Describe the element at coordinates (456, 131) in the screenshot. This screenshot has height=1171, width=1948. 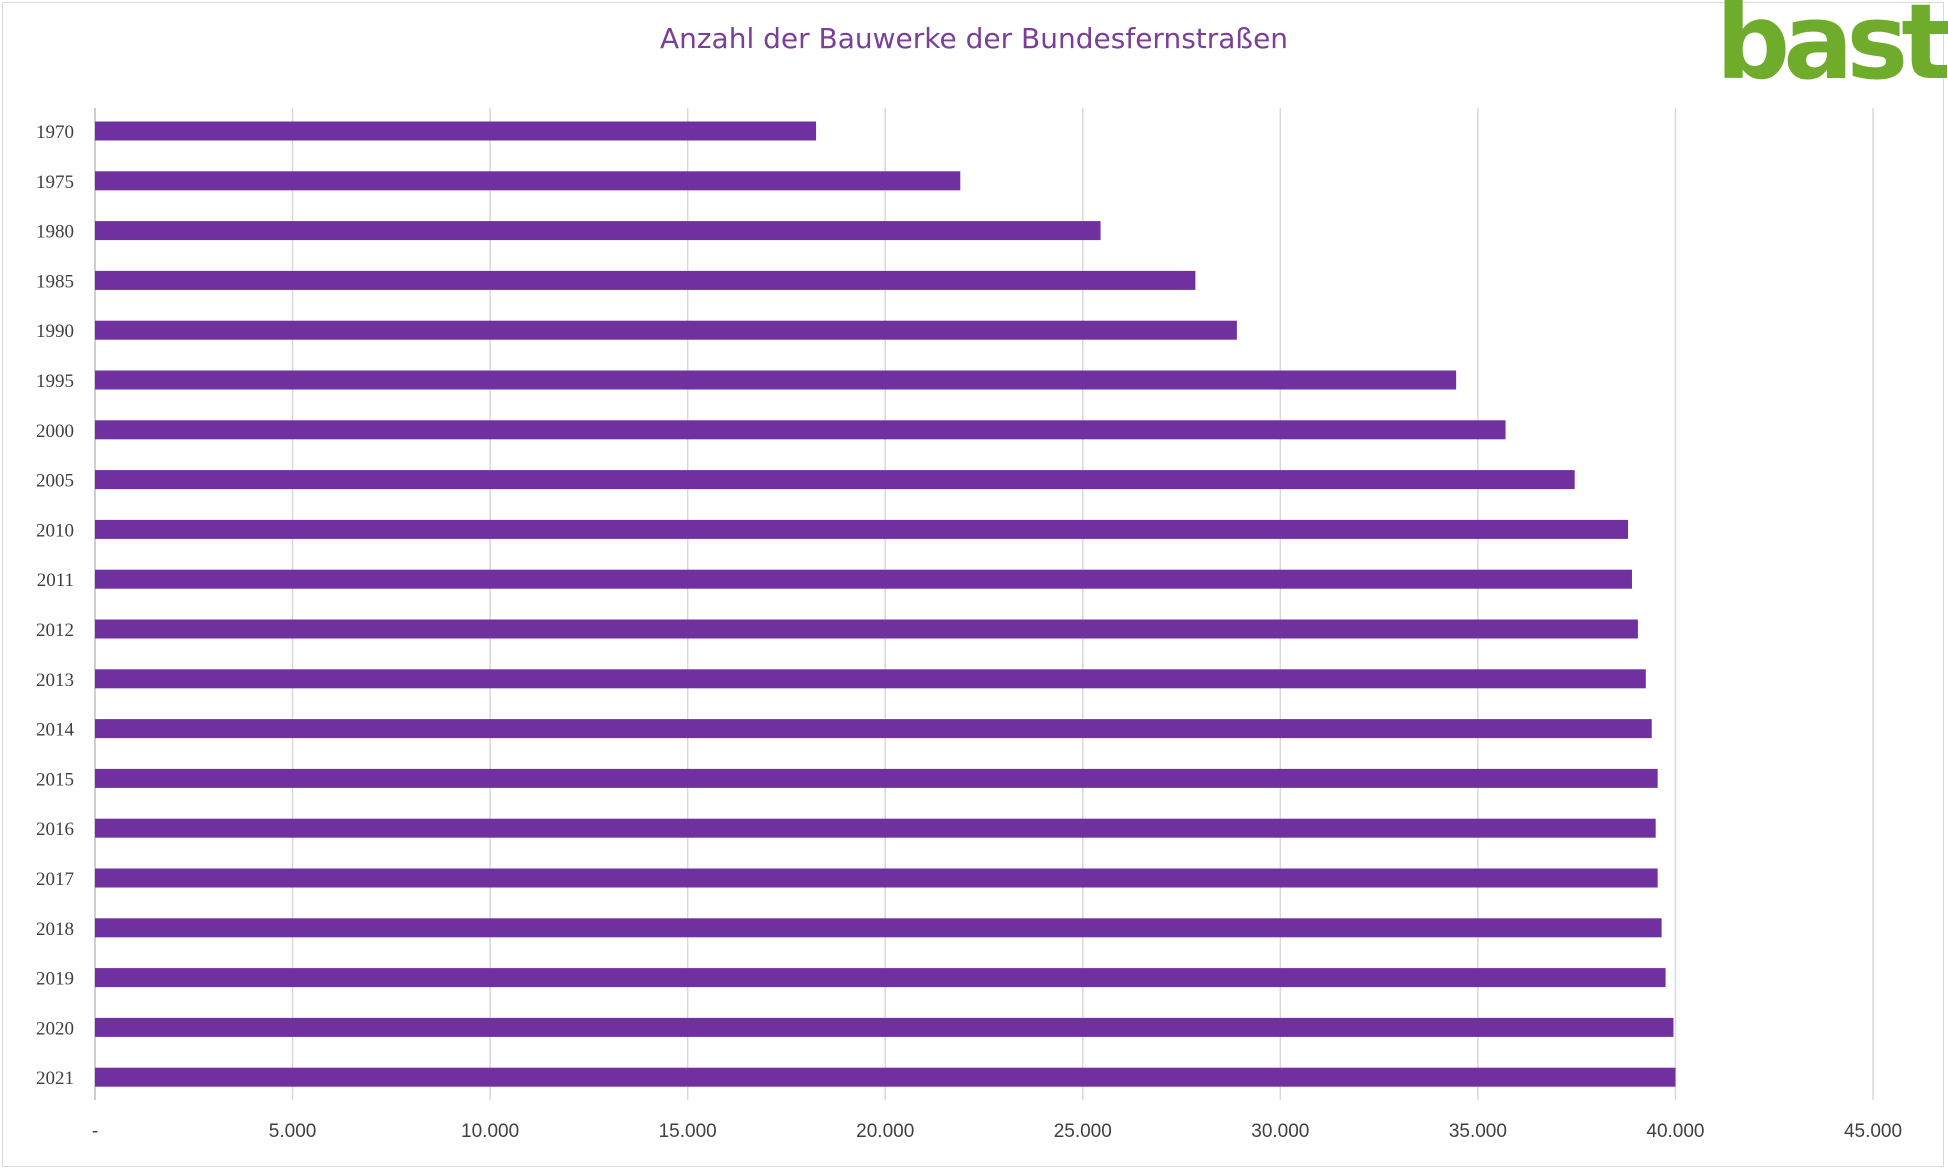
I see `bar-1970` at that location.